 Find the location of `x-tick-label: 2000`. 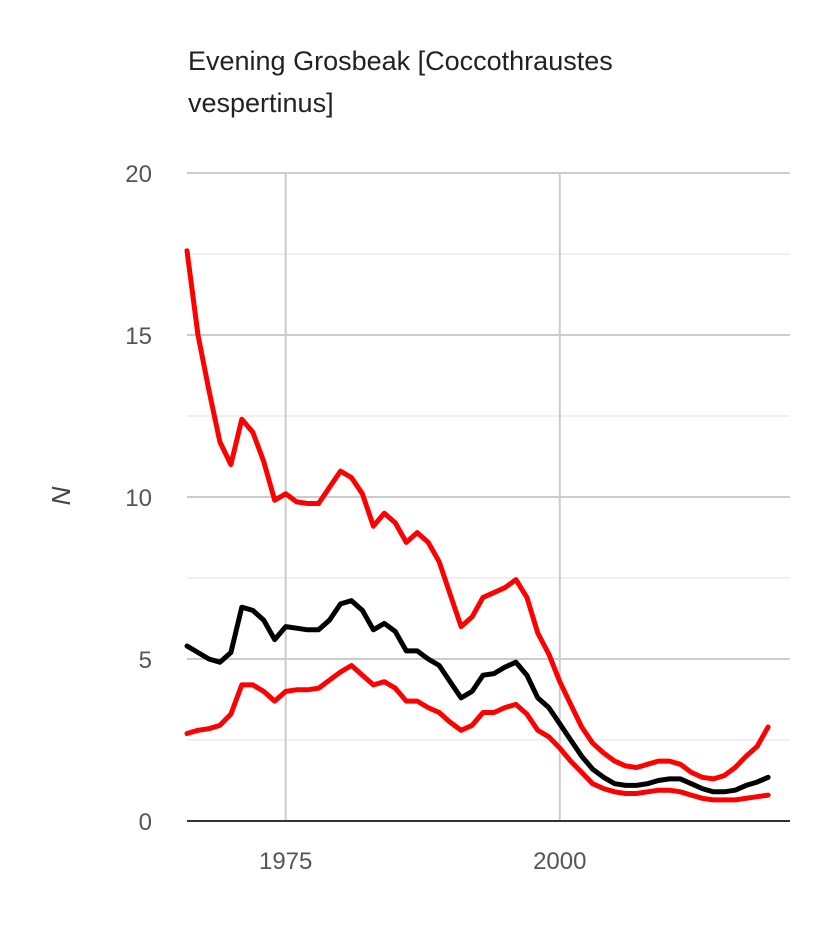

x-tick-label: 2000 is located at coordinates (559, 861).